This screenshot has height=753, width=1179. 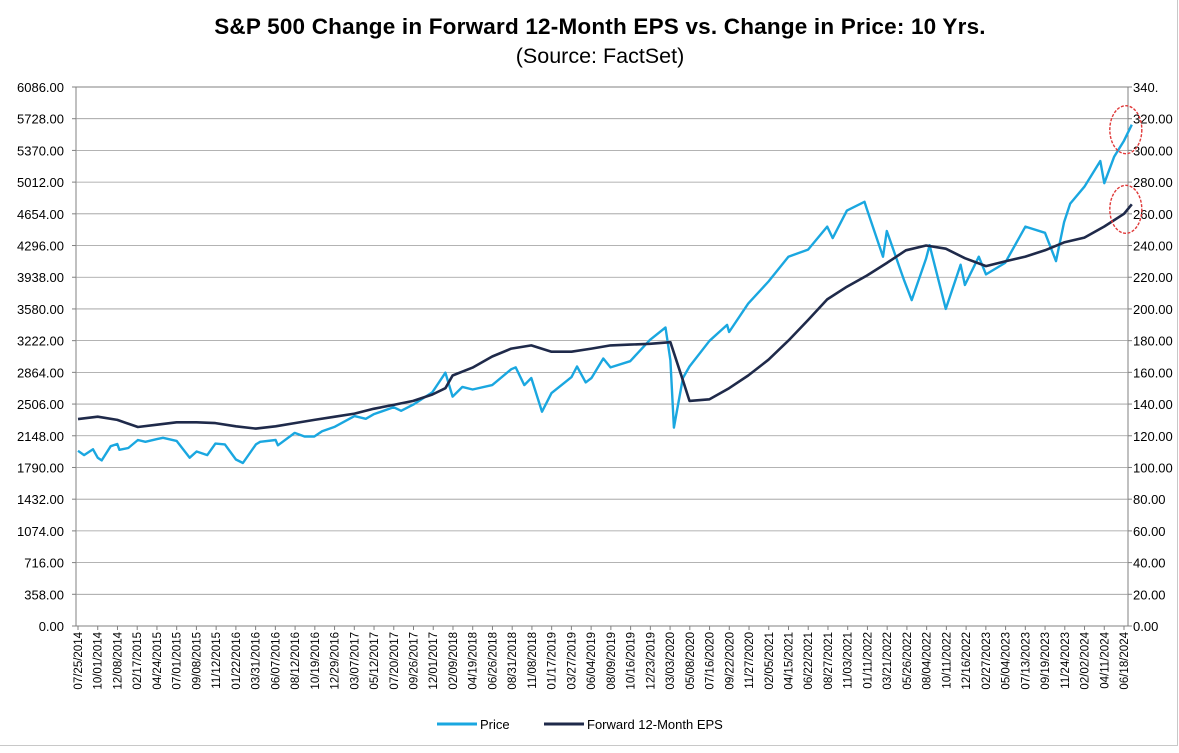 What do you see at coordinates (355, 661) in the screenshot?
I see `x-tick-label: 03/07/2017` at bounding box center [355, 661].